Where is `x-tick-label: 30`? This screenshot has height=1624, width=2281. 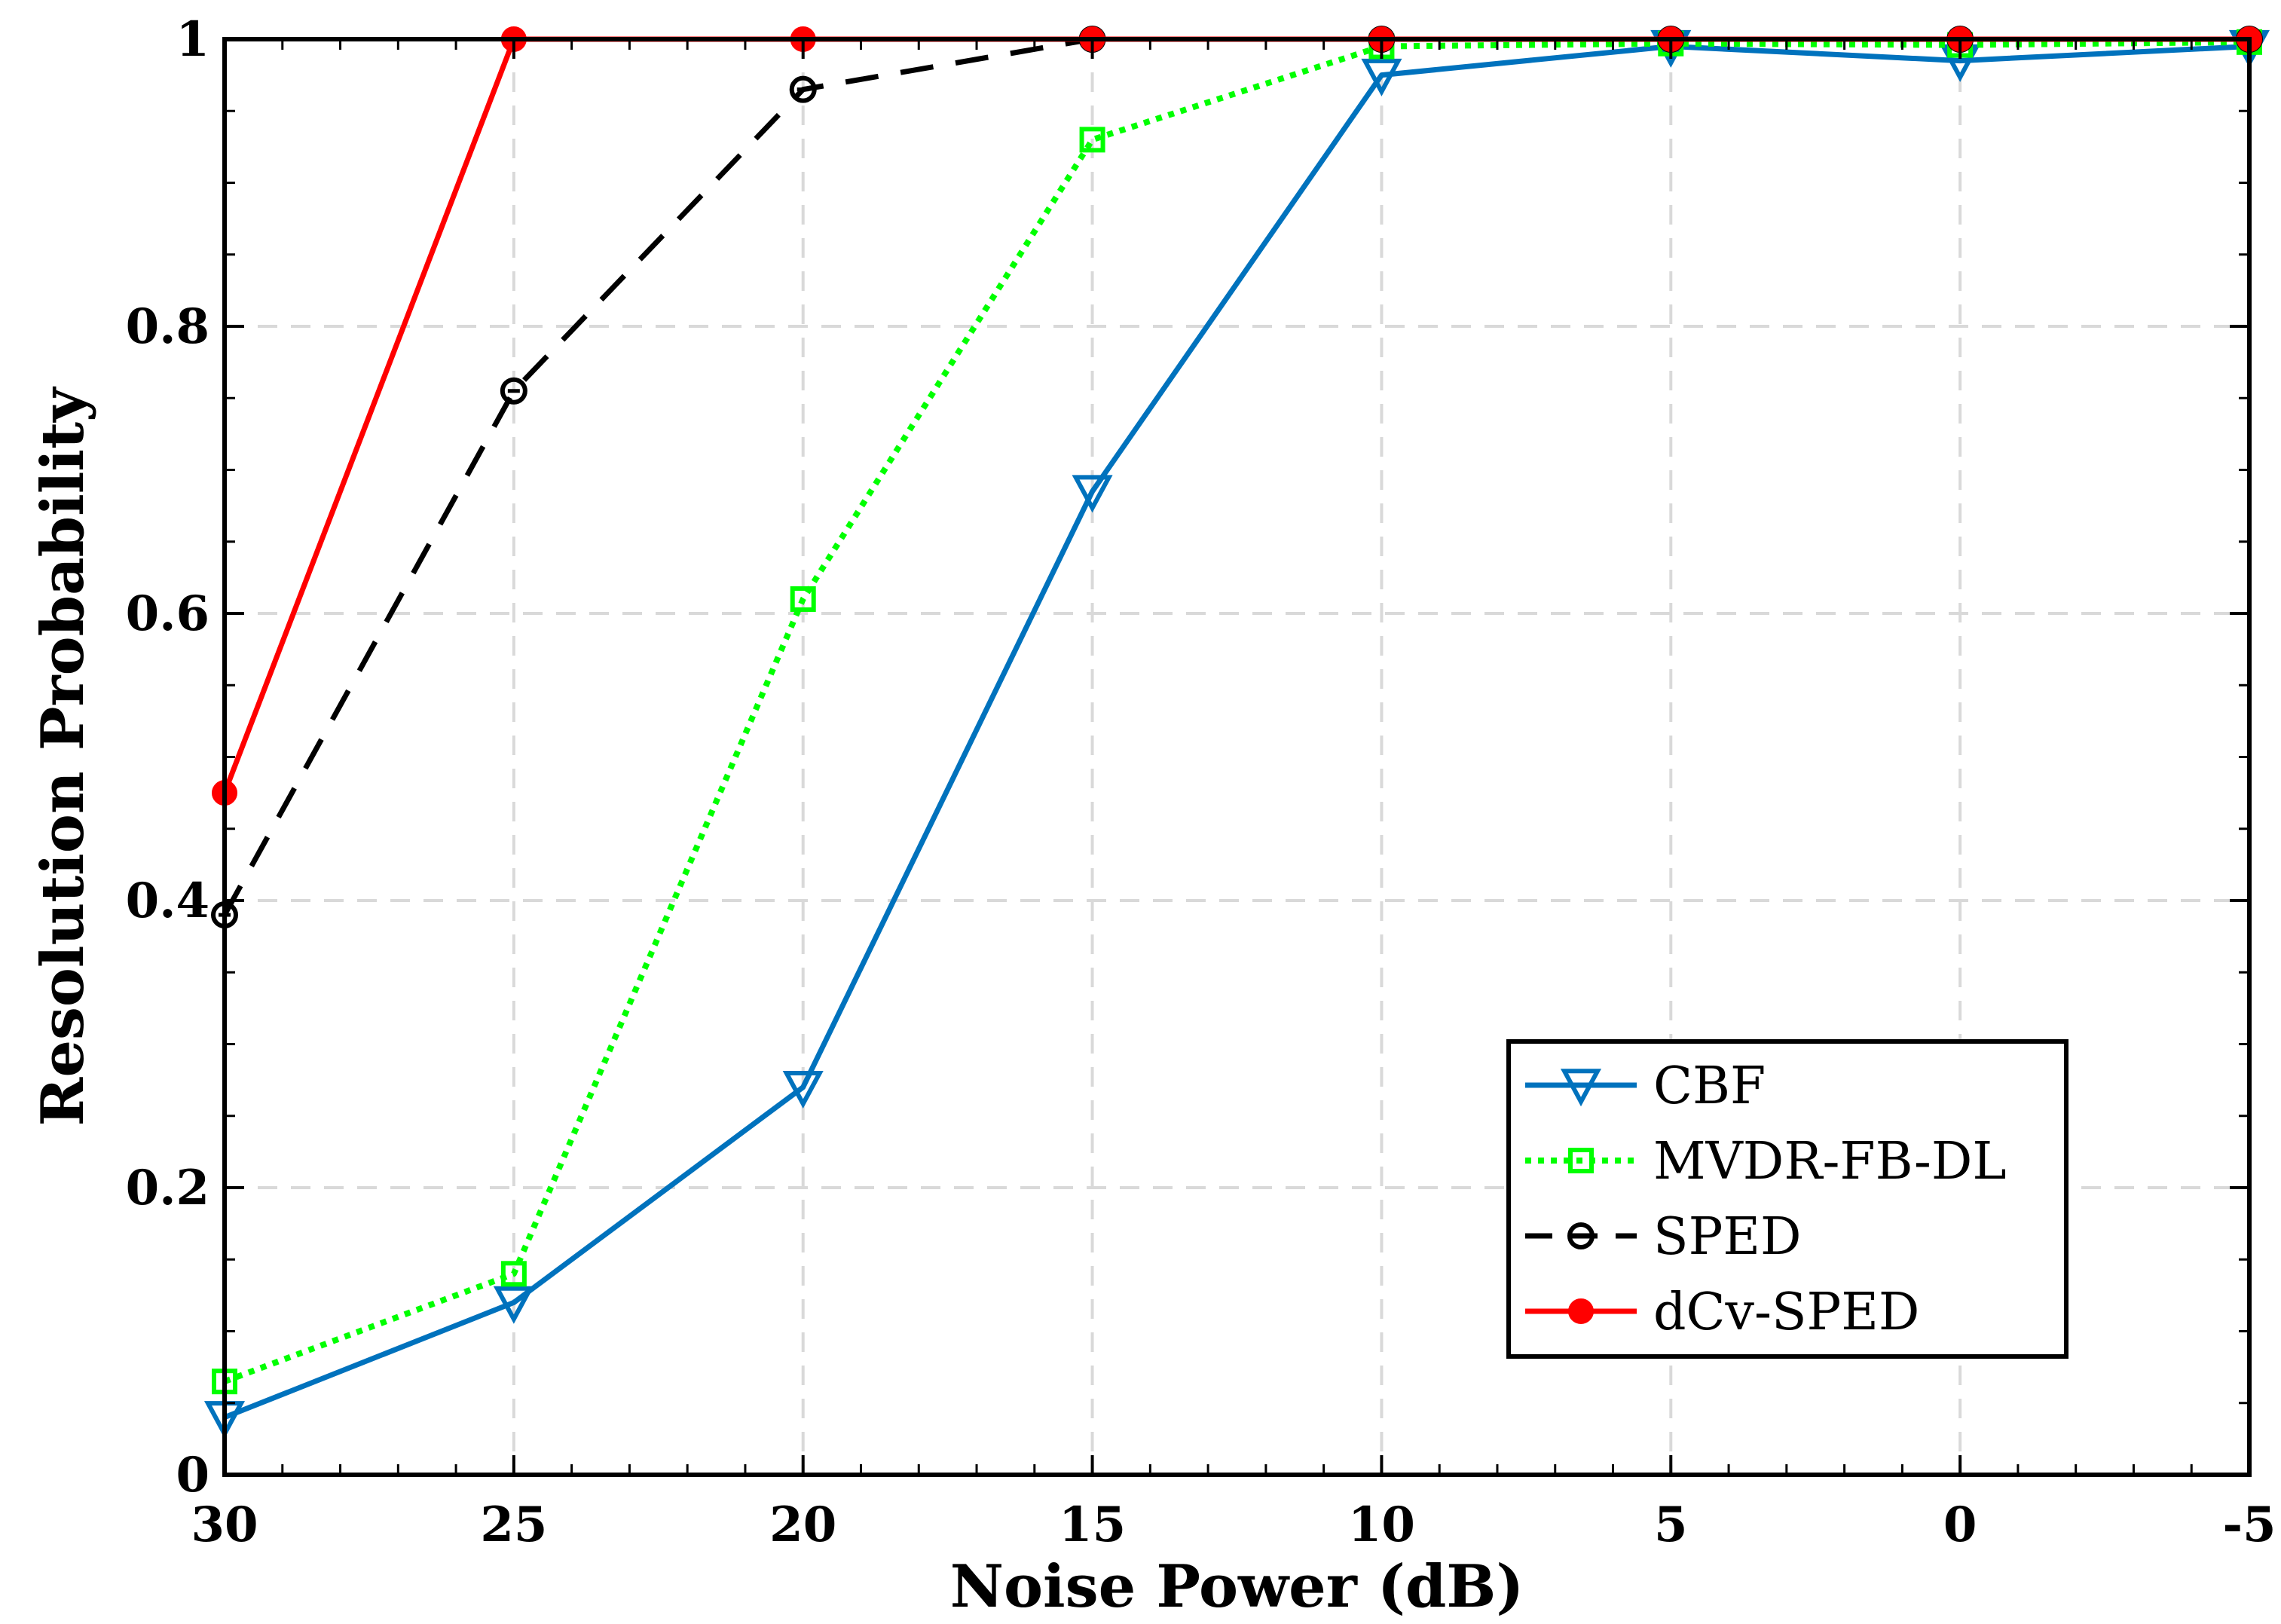 x-tick-label: 30 is located at coordinates (224, 1525).